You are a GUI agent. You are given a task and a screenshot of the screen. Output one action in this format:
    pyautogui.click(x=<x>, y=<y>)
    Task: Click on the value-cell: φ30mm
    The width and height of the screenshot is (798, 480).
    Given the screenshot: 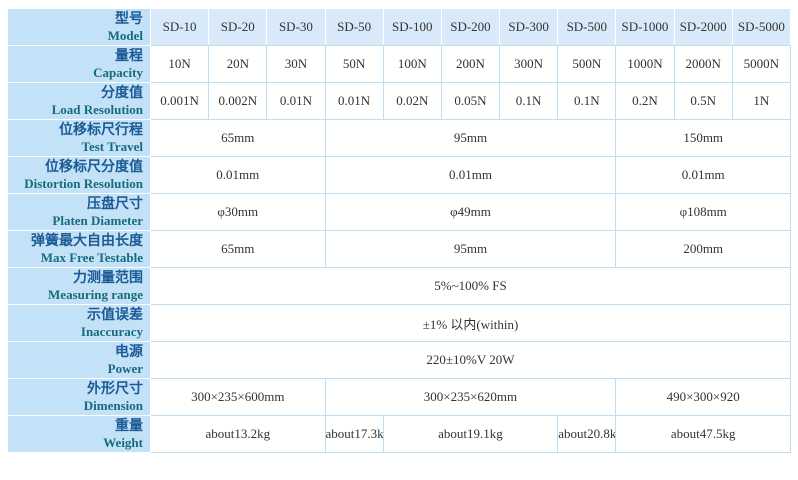 What is the action you would take?
    pyautogui.click(x=238, y=212)
    